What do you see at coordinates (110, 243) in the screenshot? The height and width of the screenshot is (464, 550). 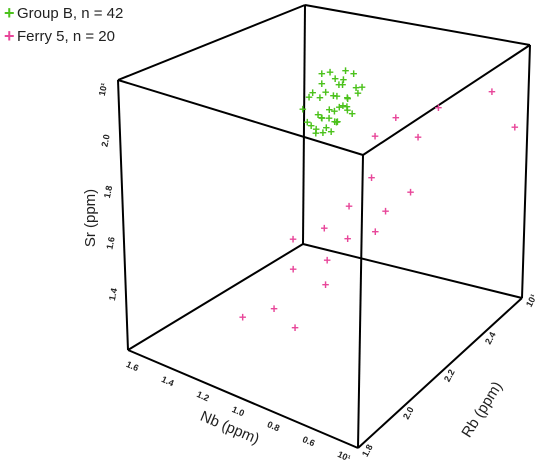 I see `z-tick-label: 1.6` at bounding box center [110, 243].